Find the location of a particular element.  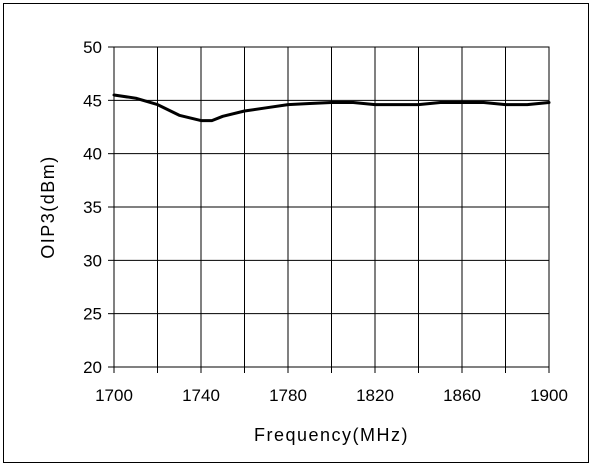

x-tick-label: 1780 is located at coordinates (288, 395).